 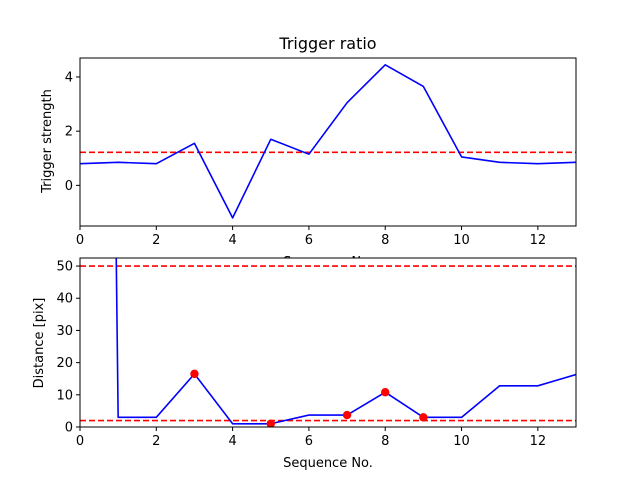 I want to click on y-tick-label: 50, so click(x=64, y=267).